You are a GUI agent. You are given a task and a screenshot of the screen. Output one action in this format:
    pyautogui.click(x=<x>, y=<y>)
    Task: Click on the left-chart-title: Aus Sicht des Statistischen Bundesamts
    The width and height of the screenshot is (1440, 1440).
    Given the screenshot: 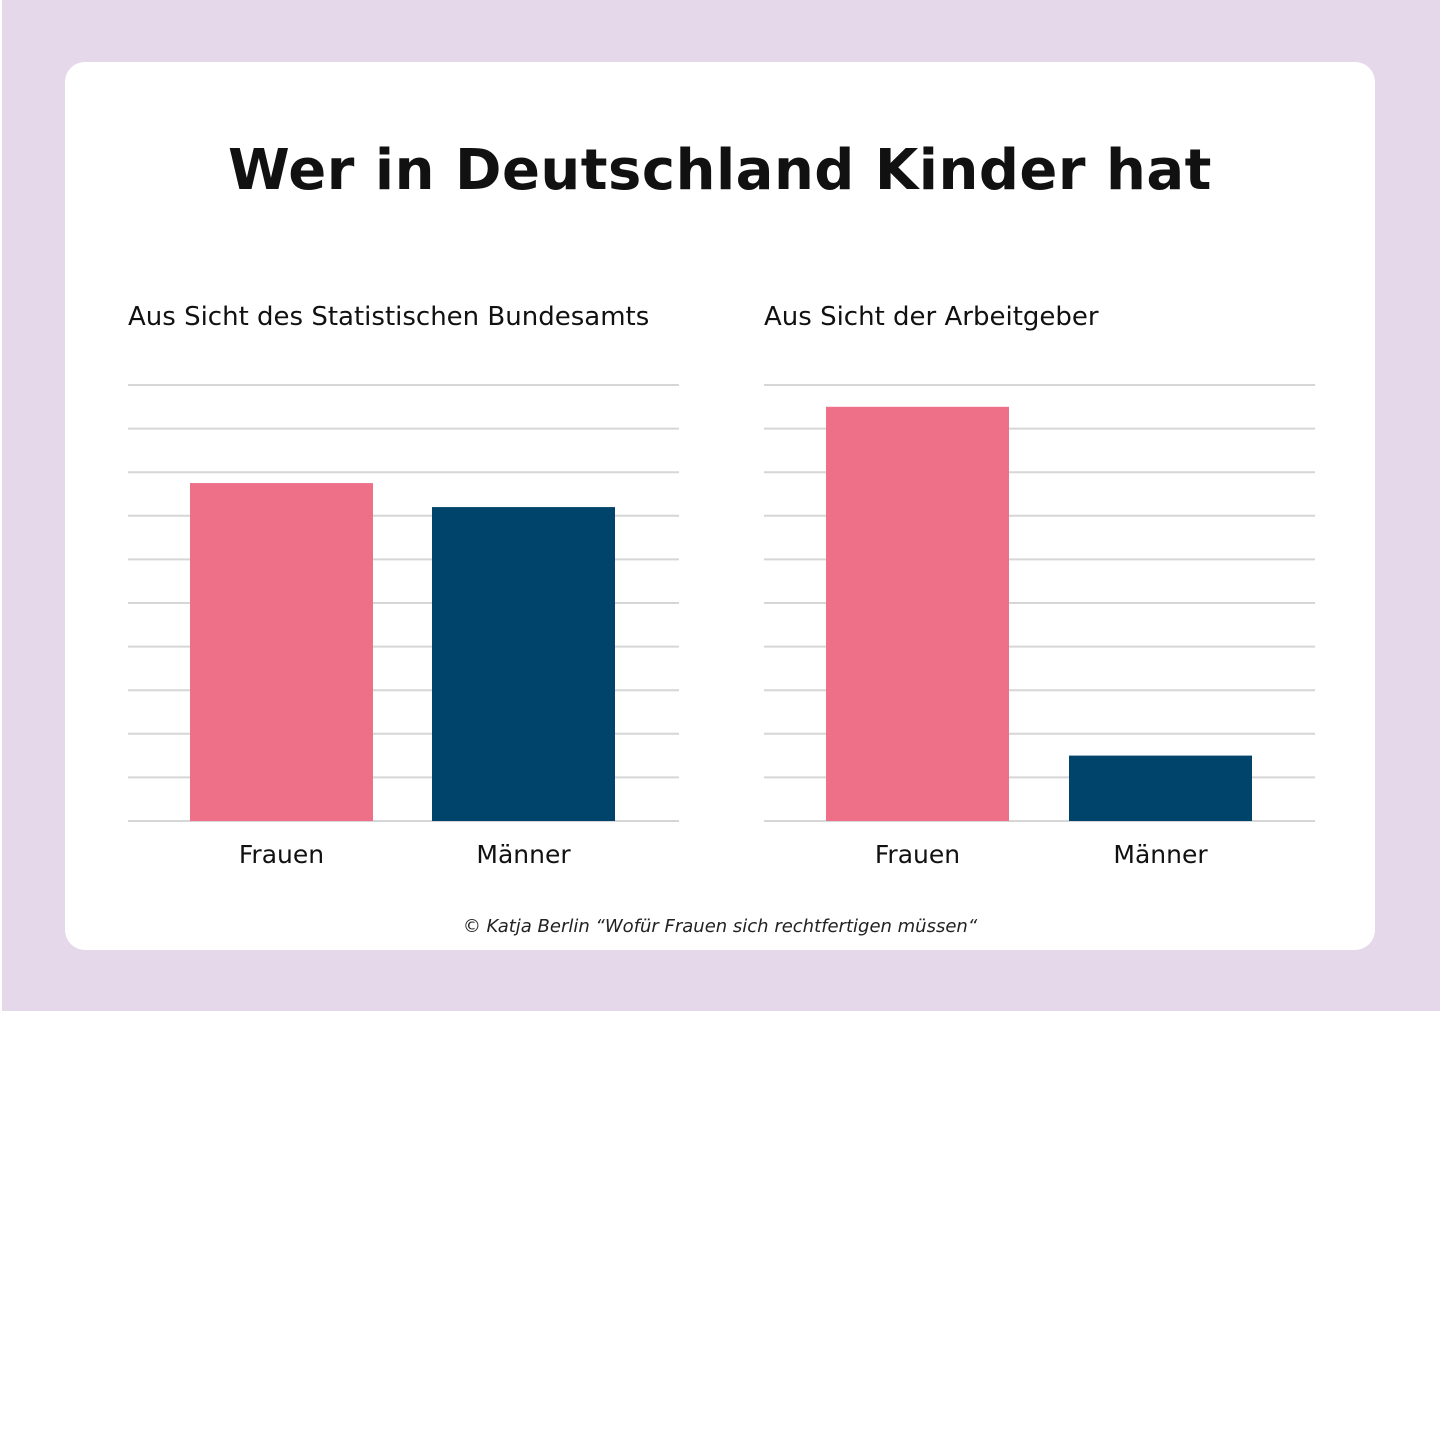 What is the action you would take?
    pyautogui.click(x=389, y=317)
    